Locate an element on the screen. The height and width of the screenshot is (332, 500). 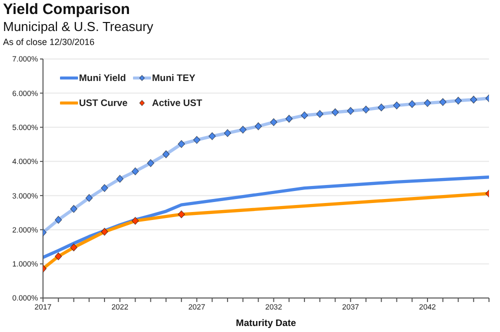
legend-label: UST Curve is located at coordinates (103, 103).